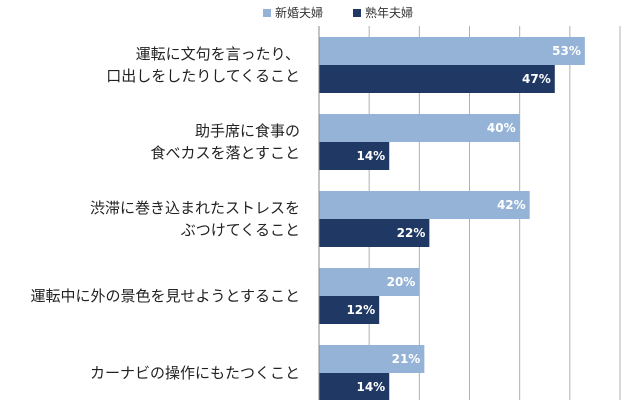  Describe the element at coordinates (338, 12) in the screenshot. I see `legend: 新婚夫婦 熟年夫婦` at that location.